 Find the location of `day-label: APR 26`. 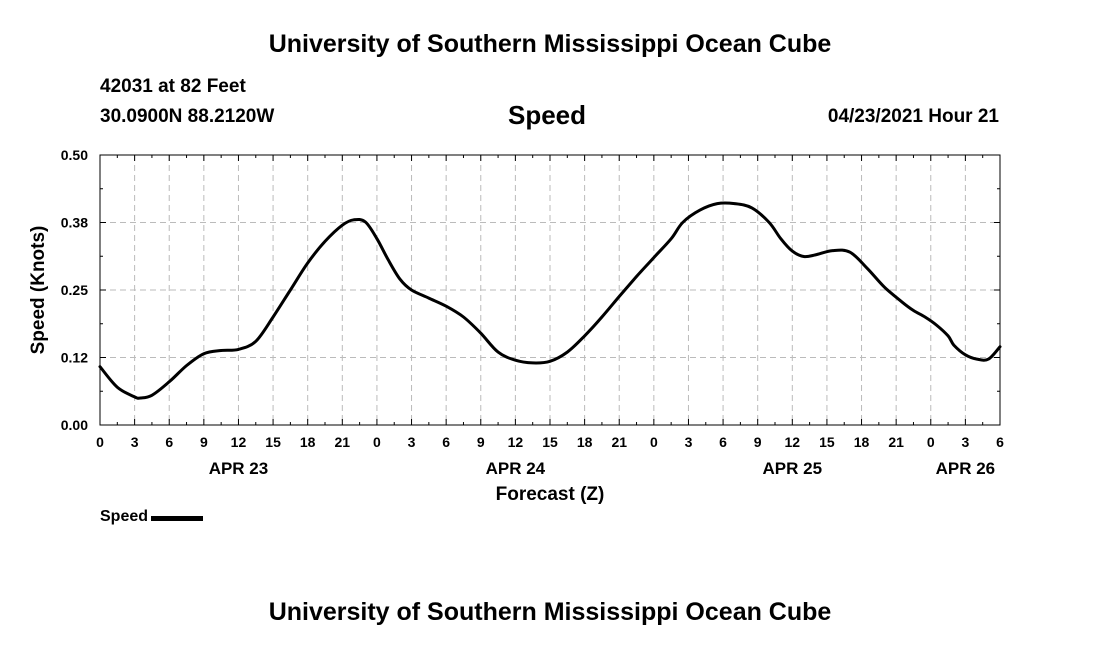

day-label: APR 26 is located at coordinates (966, 468).